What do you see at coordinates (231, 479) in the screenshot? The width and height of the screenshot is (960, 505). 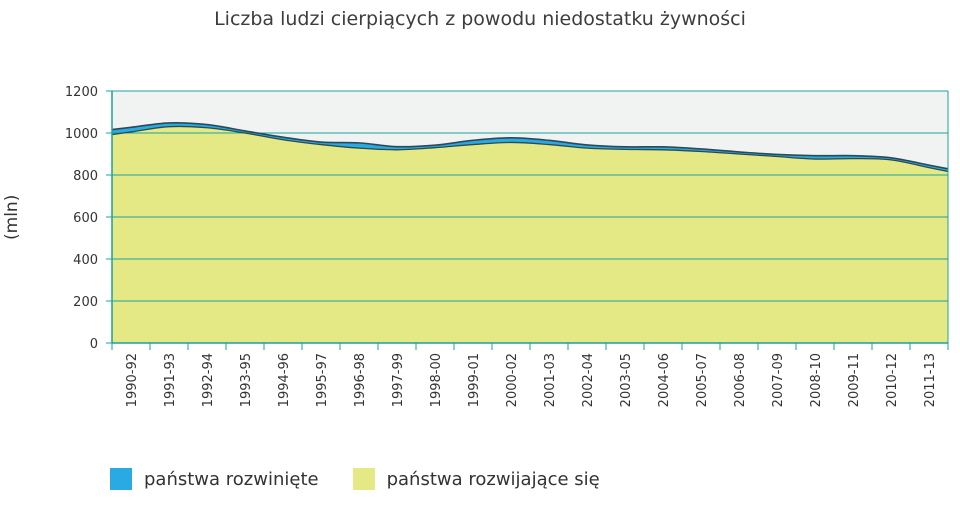 I see `legend-label-developed: państwa rozwinięte` at bounding box center [231, 479].